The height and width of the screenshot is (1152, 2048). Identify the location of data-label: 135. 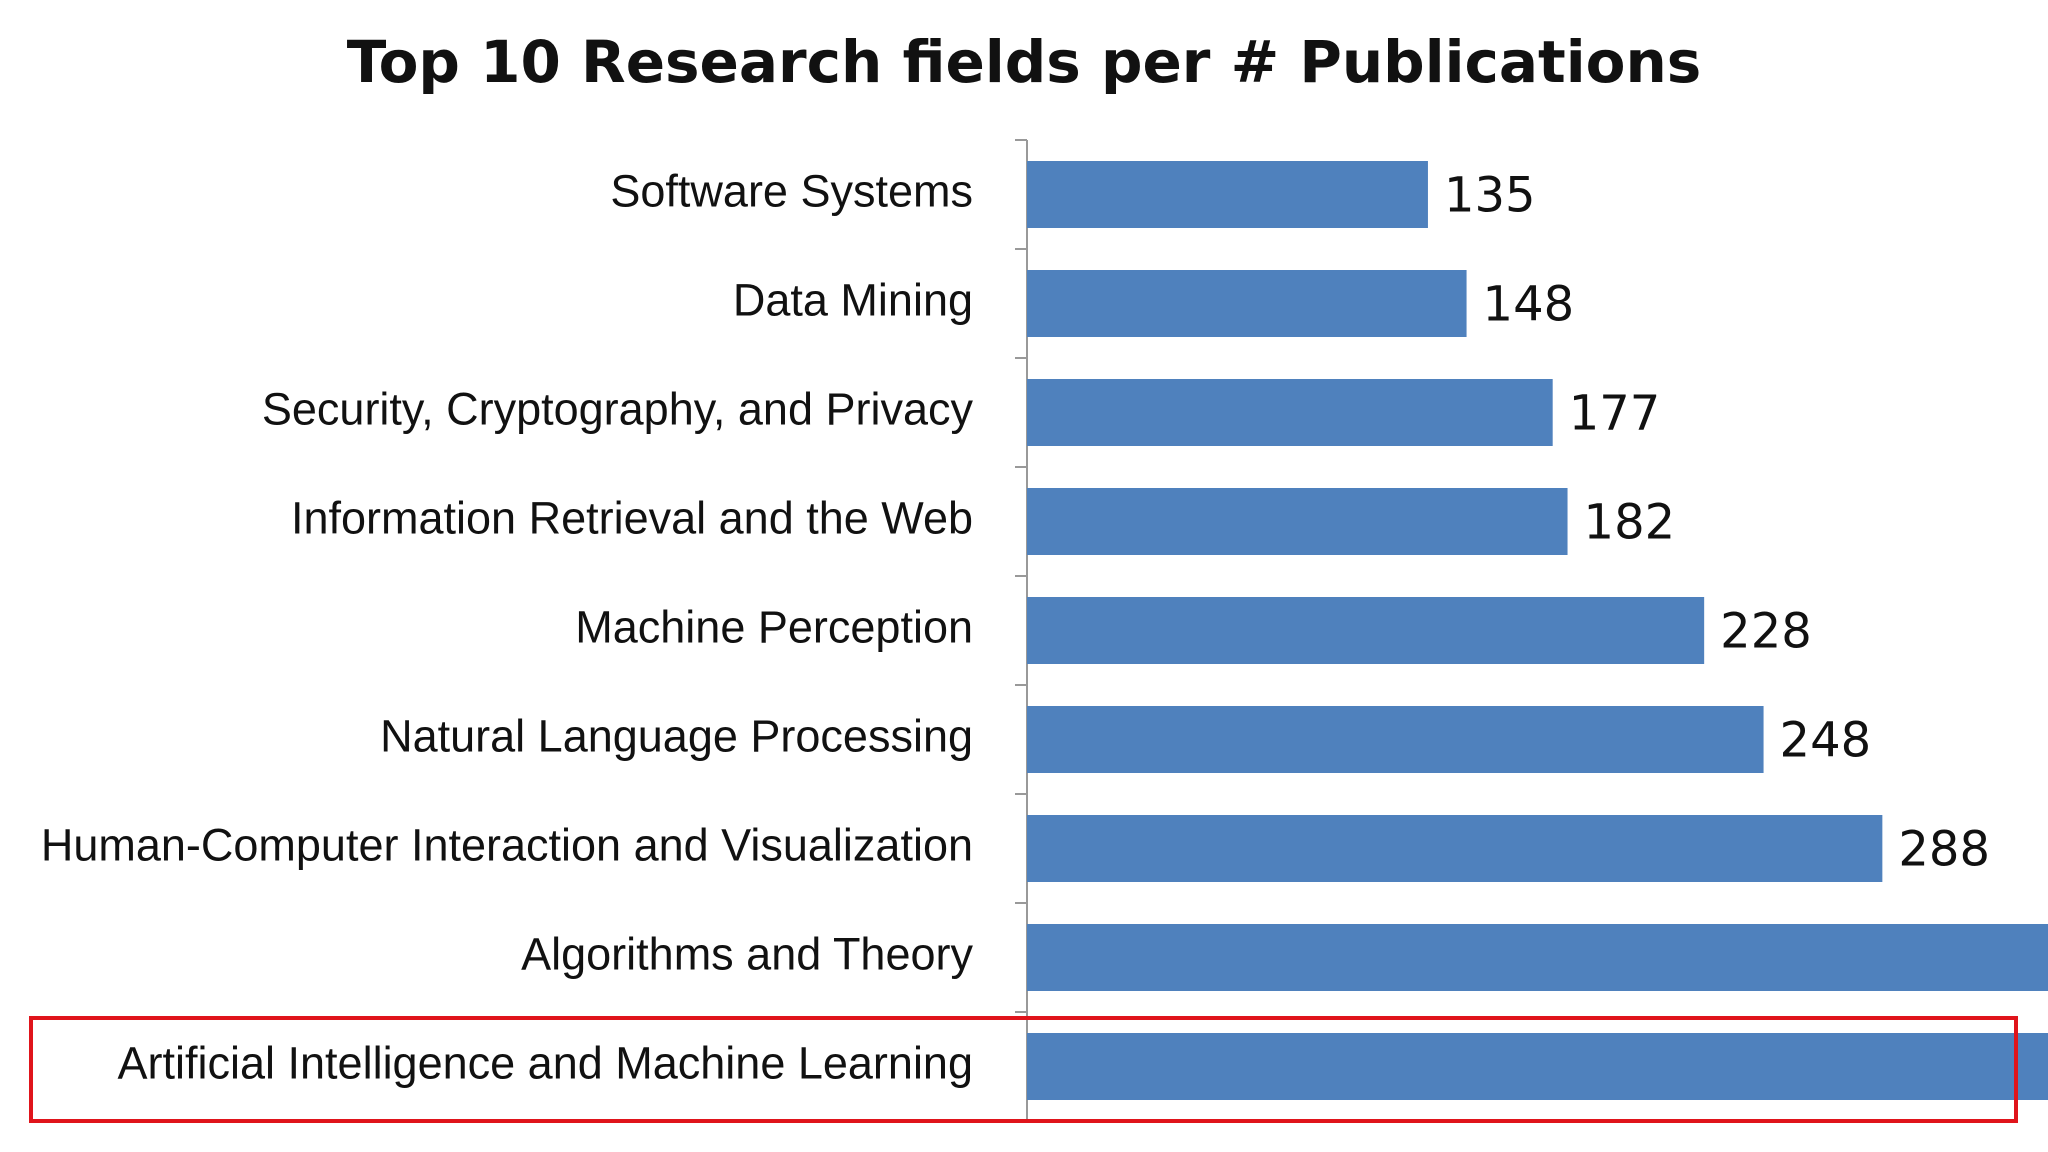
(1490, 196).